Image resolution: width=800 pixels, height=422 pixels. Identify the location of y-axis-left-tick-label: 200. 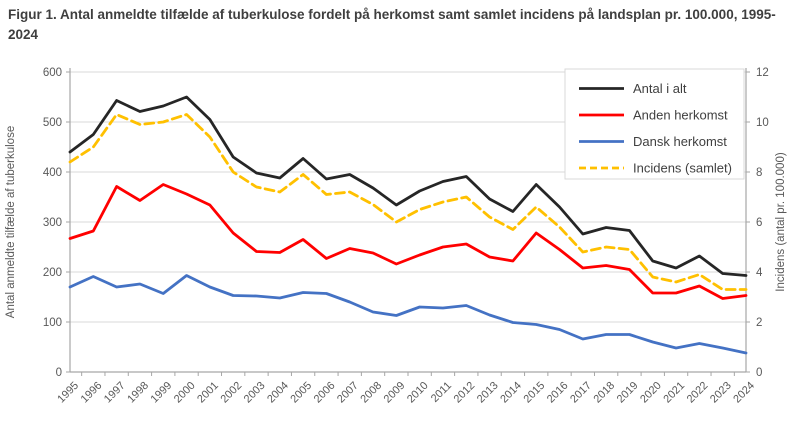
(52, 273).